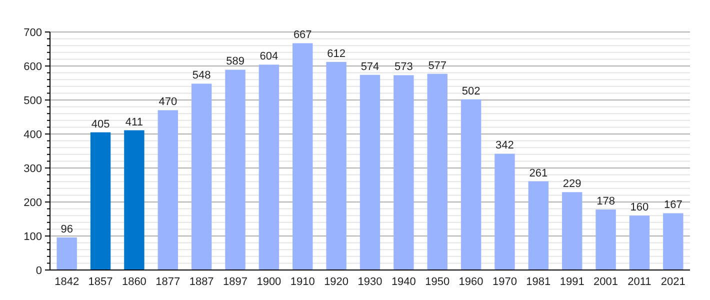  I want to click on x-tick-label: 1991, so click(572, 282).